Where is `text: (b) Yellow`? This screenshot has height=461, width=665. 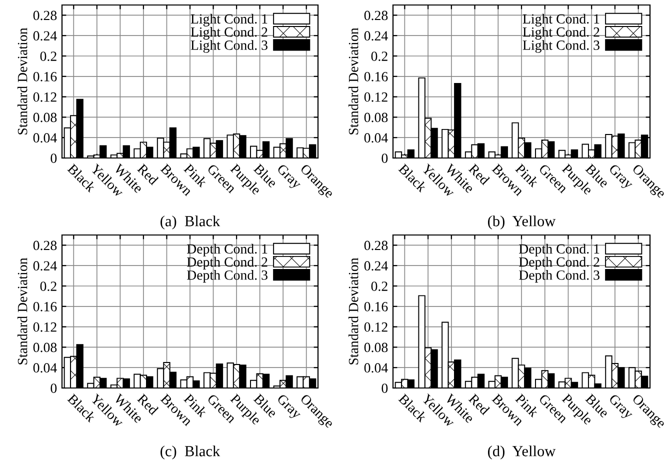 text: (b) Yellow is located at coordinates (522, 223).